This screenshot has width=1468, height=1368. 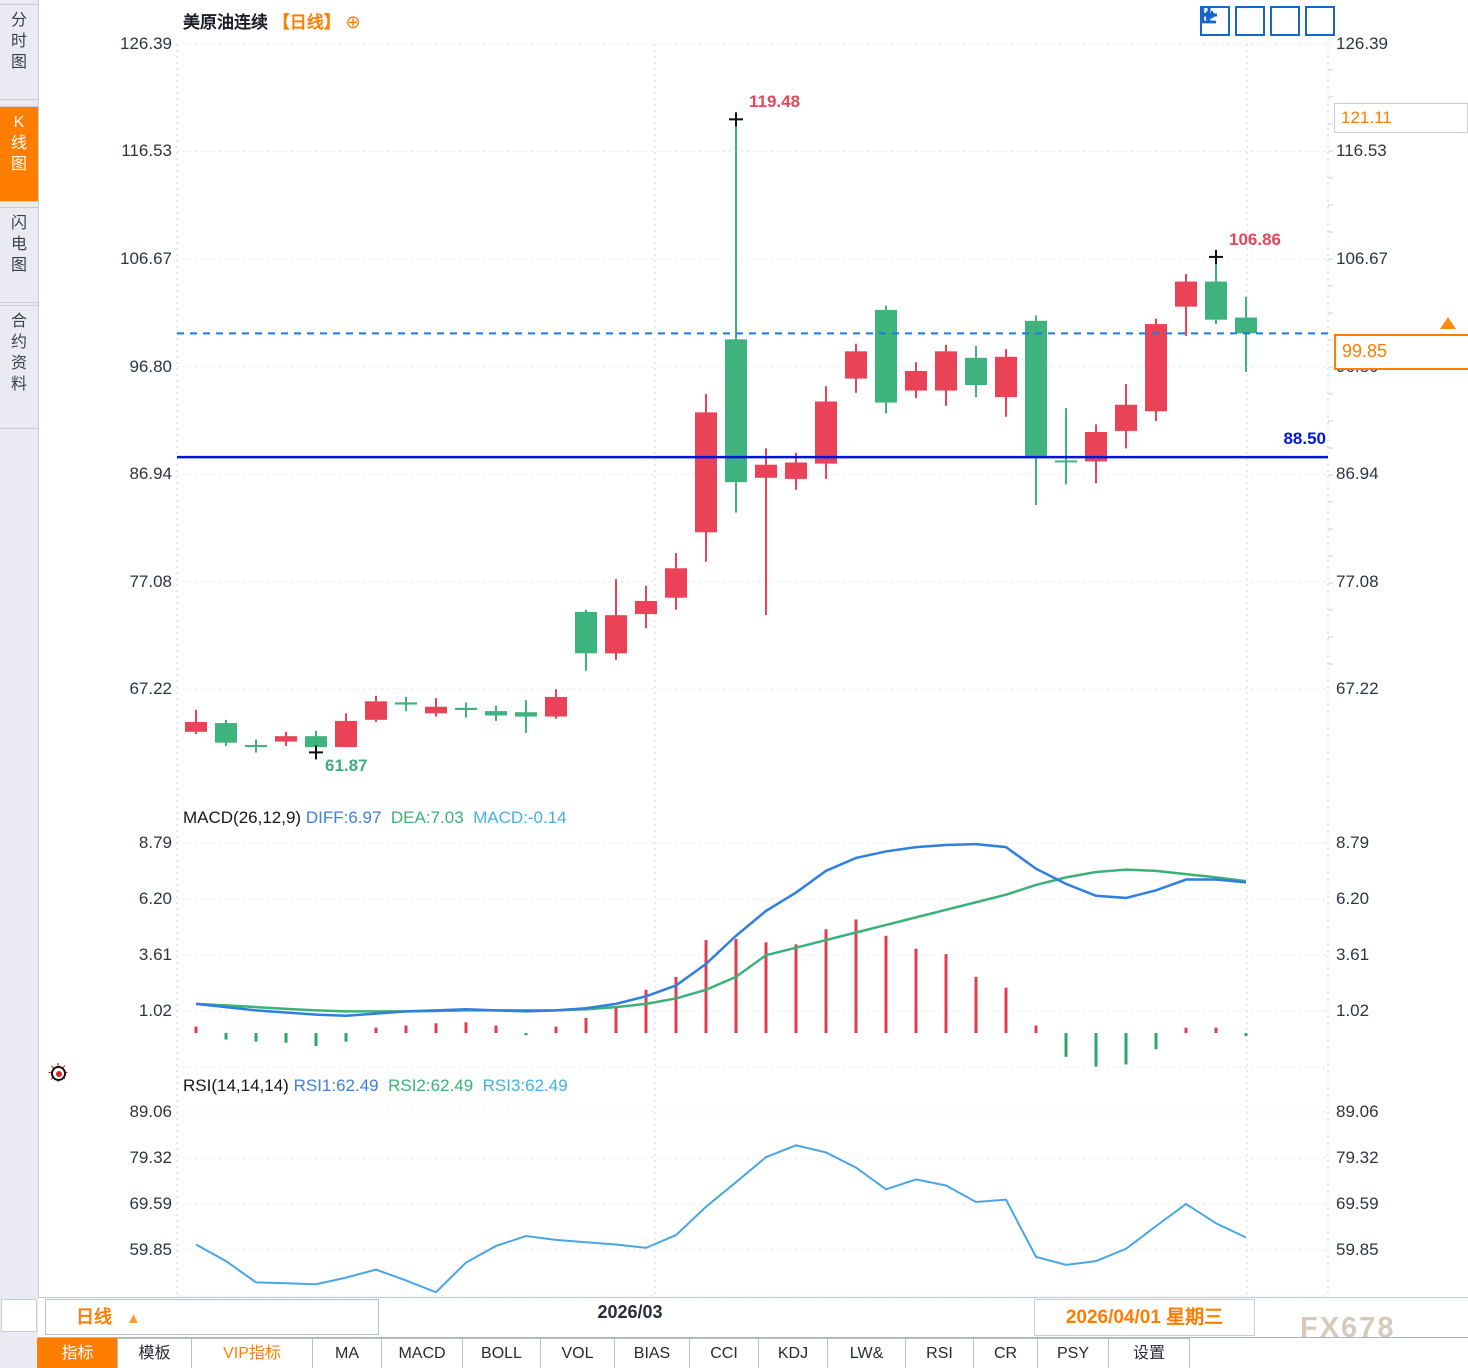 What do you see at coordinates (19, 684) in the screenshot?
I see `sidebar: 分时图 K线图闪电图合约资料` at bounding box center [19, 684].